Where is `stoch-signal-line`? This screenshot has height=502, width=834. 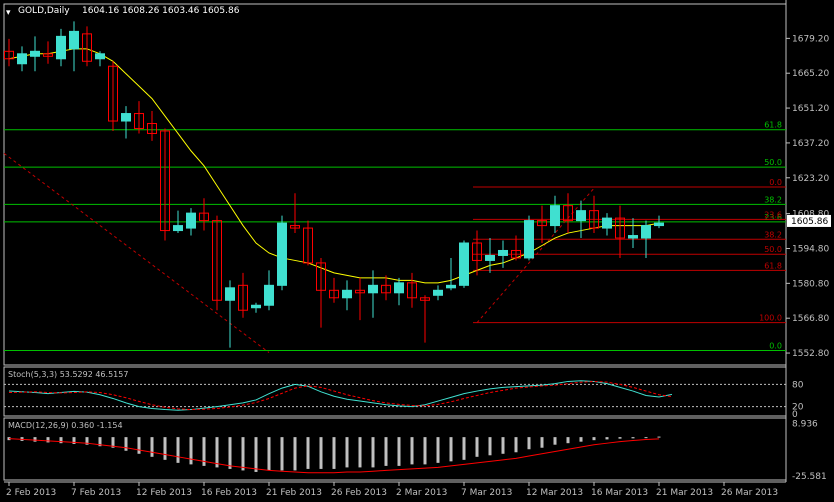 stoch-signal-line is located at coordinates (340, 395).